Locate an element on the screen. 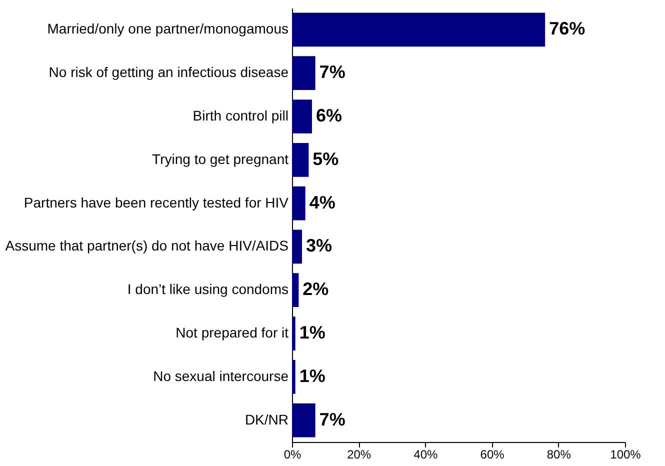  y-tick-label: I don’t like using condoms is located at coordinates (207, 289).